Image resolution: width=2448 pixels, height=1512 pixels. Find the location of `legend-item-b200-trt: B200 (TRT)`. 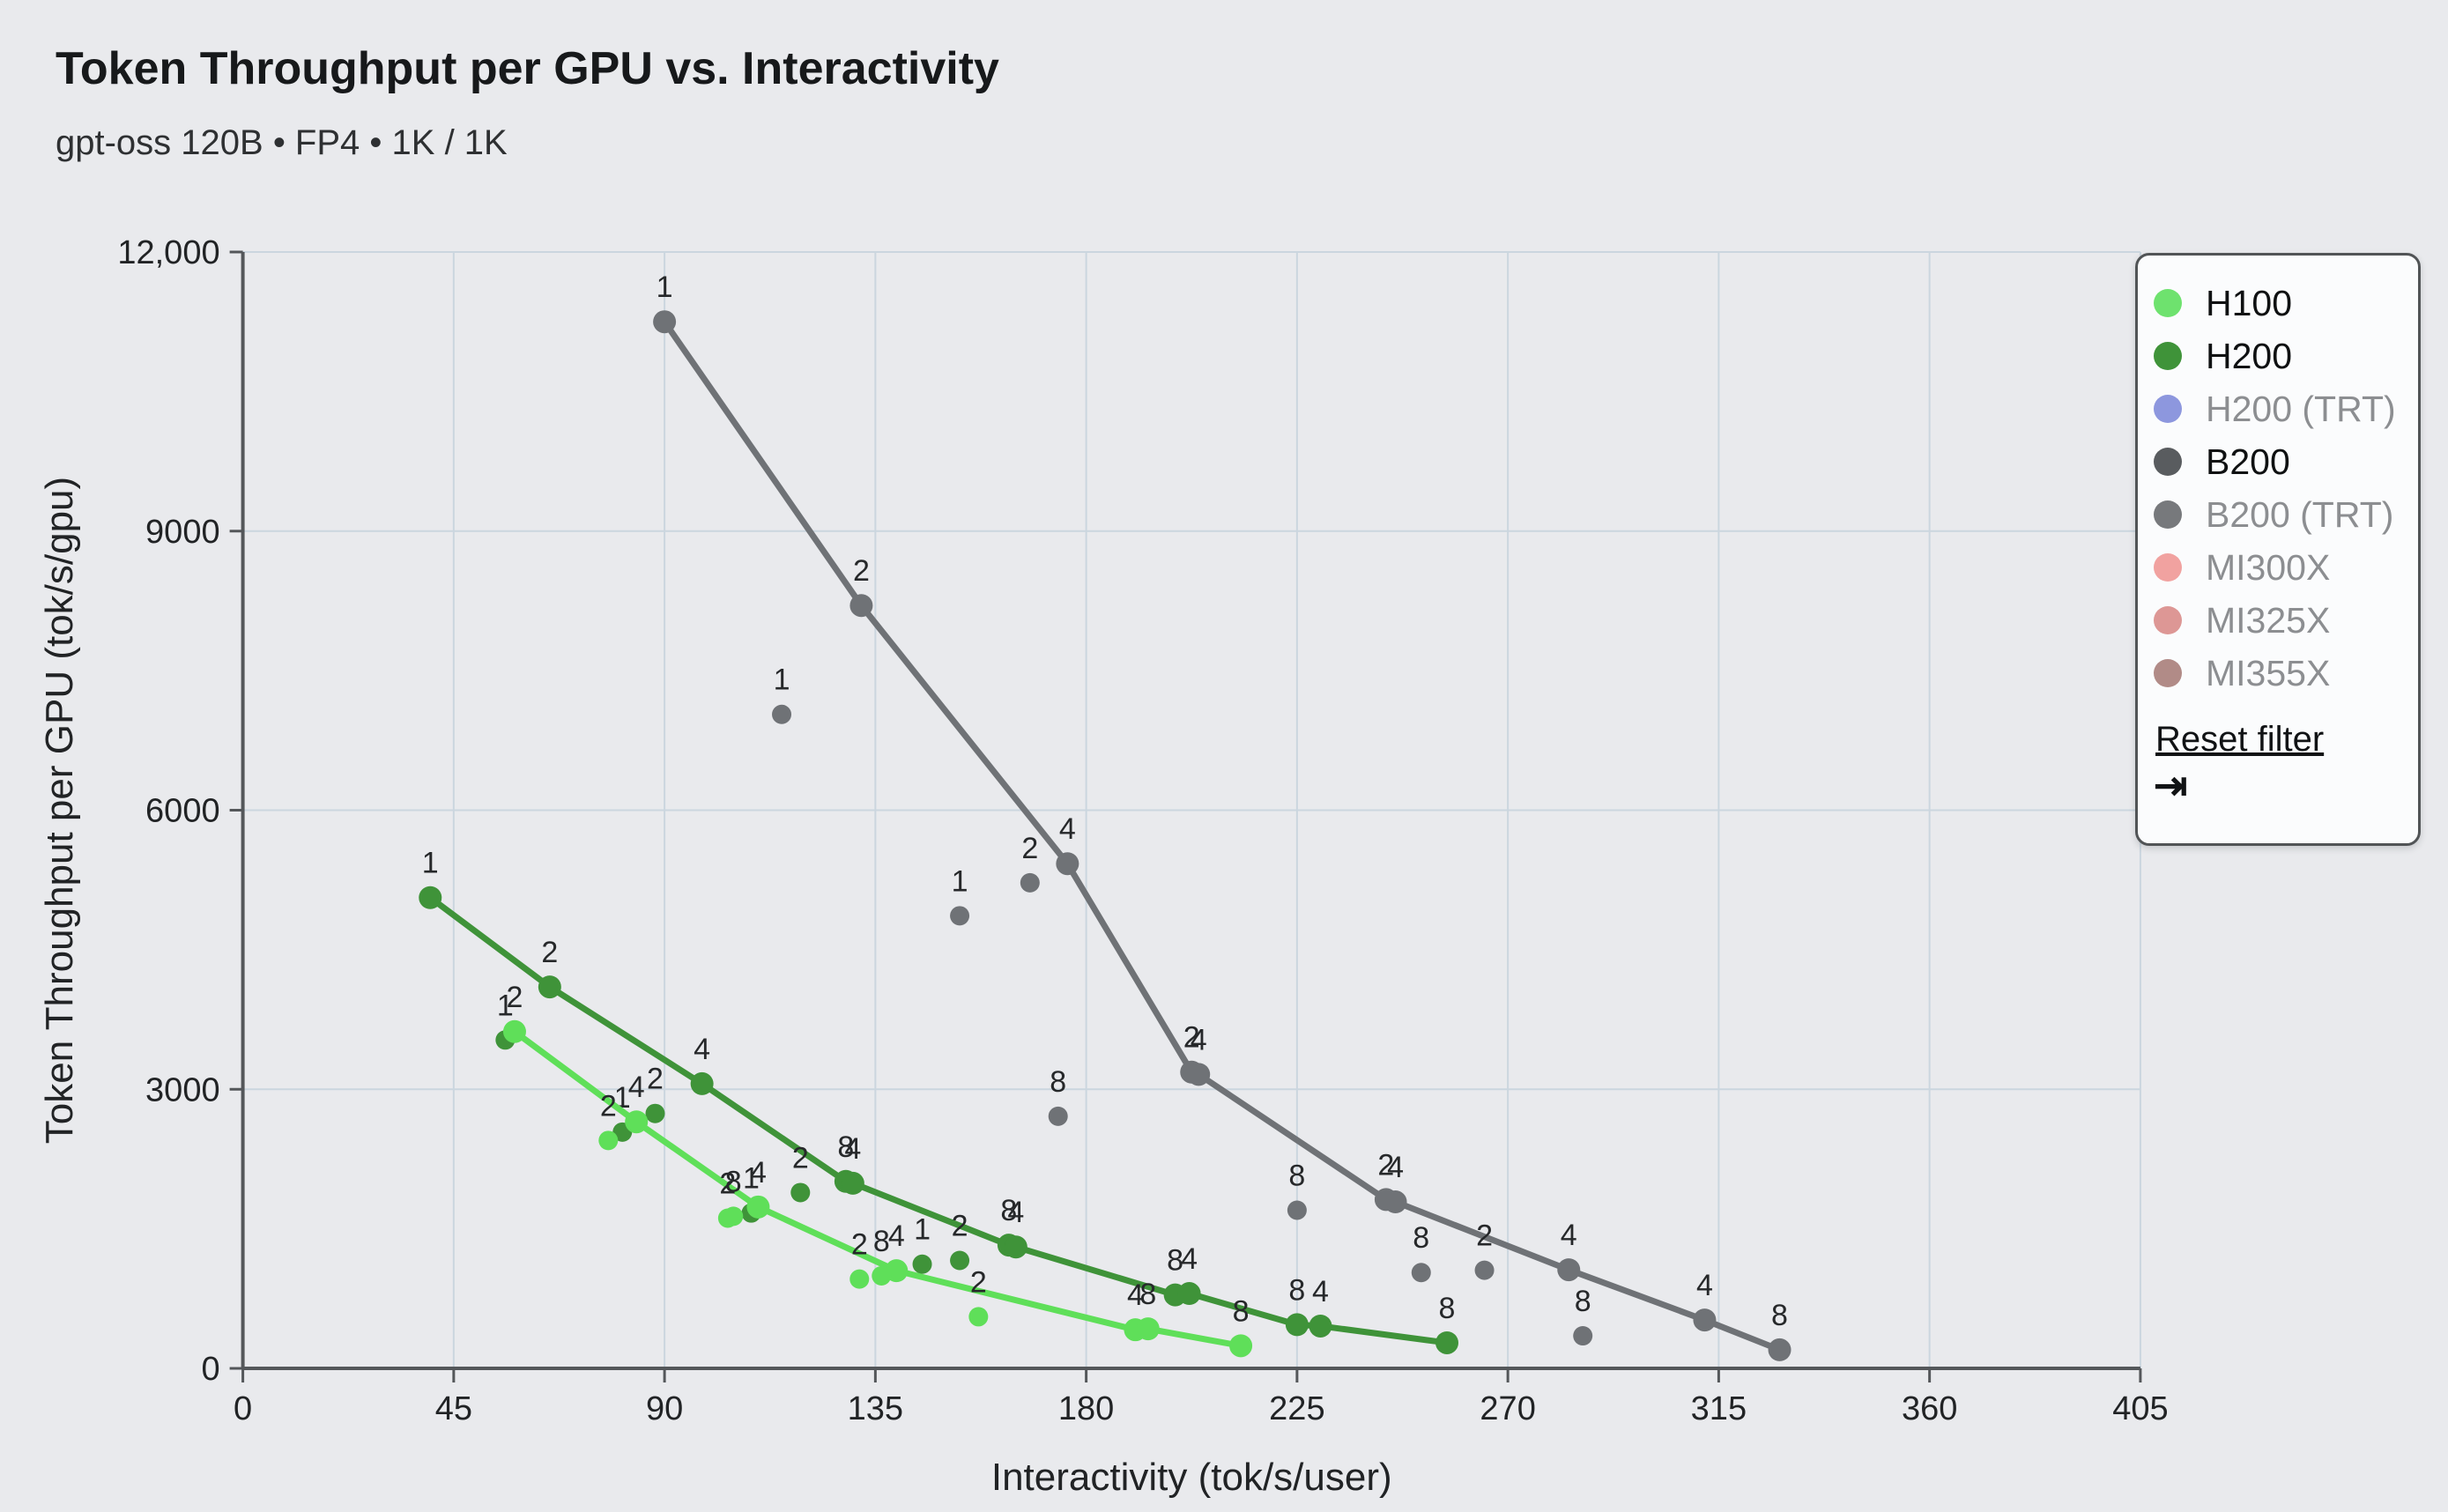

legend-item-b200-trt: B200 (TRT) is located at coordinates (2278, 514).